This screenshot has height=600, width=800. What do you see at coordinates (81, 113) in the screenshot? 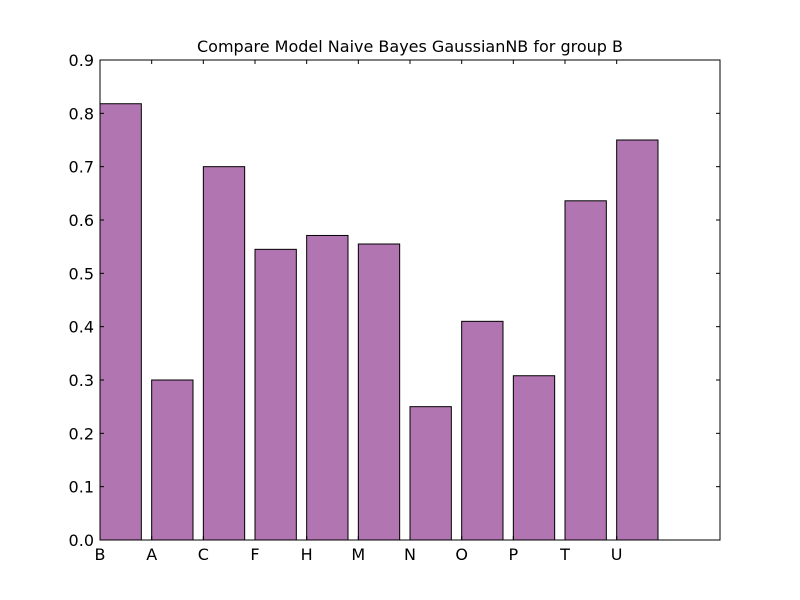
I see `y-tick-label: 0.8` at bounding box center [81, 113].